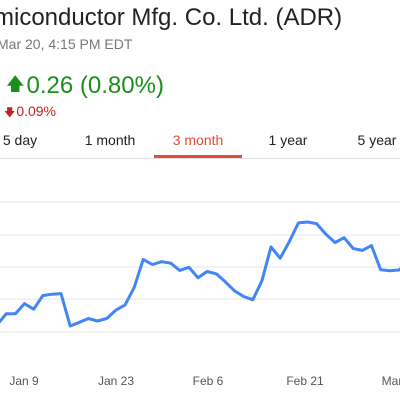 This screenshot has width=400, height=400. I want to click on range-tabs: 5 day 1 month 3 month 1 year 5 year, so click(200, 141).